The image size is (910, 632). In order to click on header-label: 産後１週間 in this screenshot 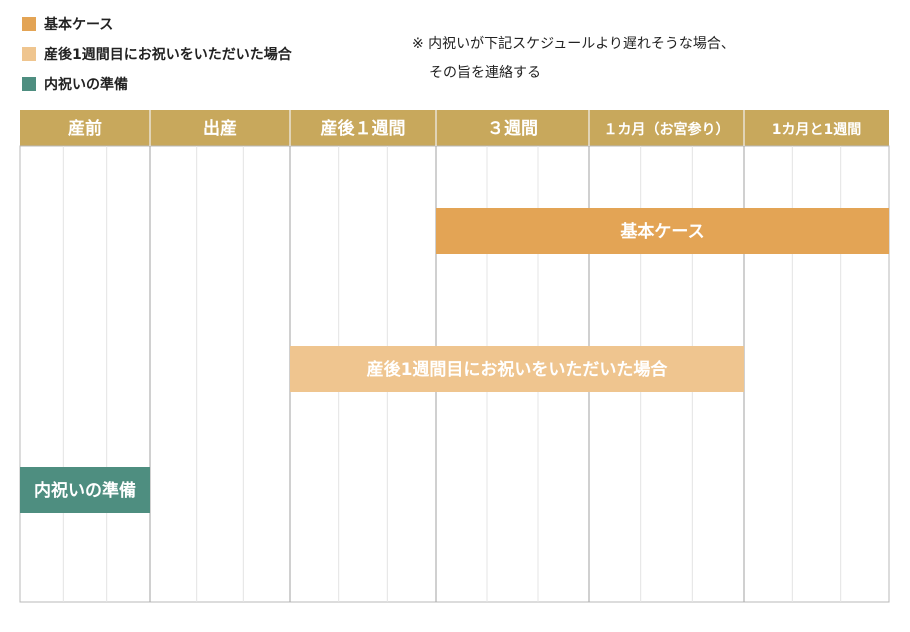, I will do `click(363, 128)`.